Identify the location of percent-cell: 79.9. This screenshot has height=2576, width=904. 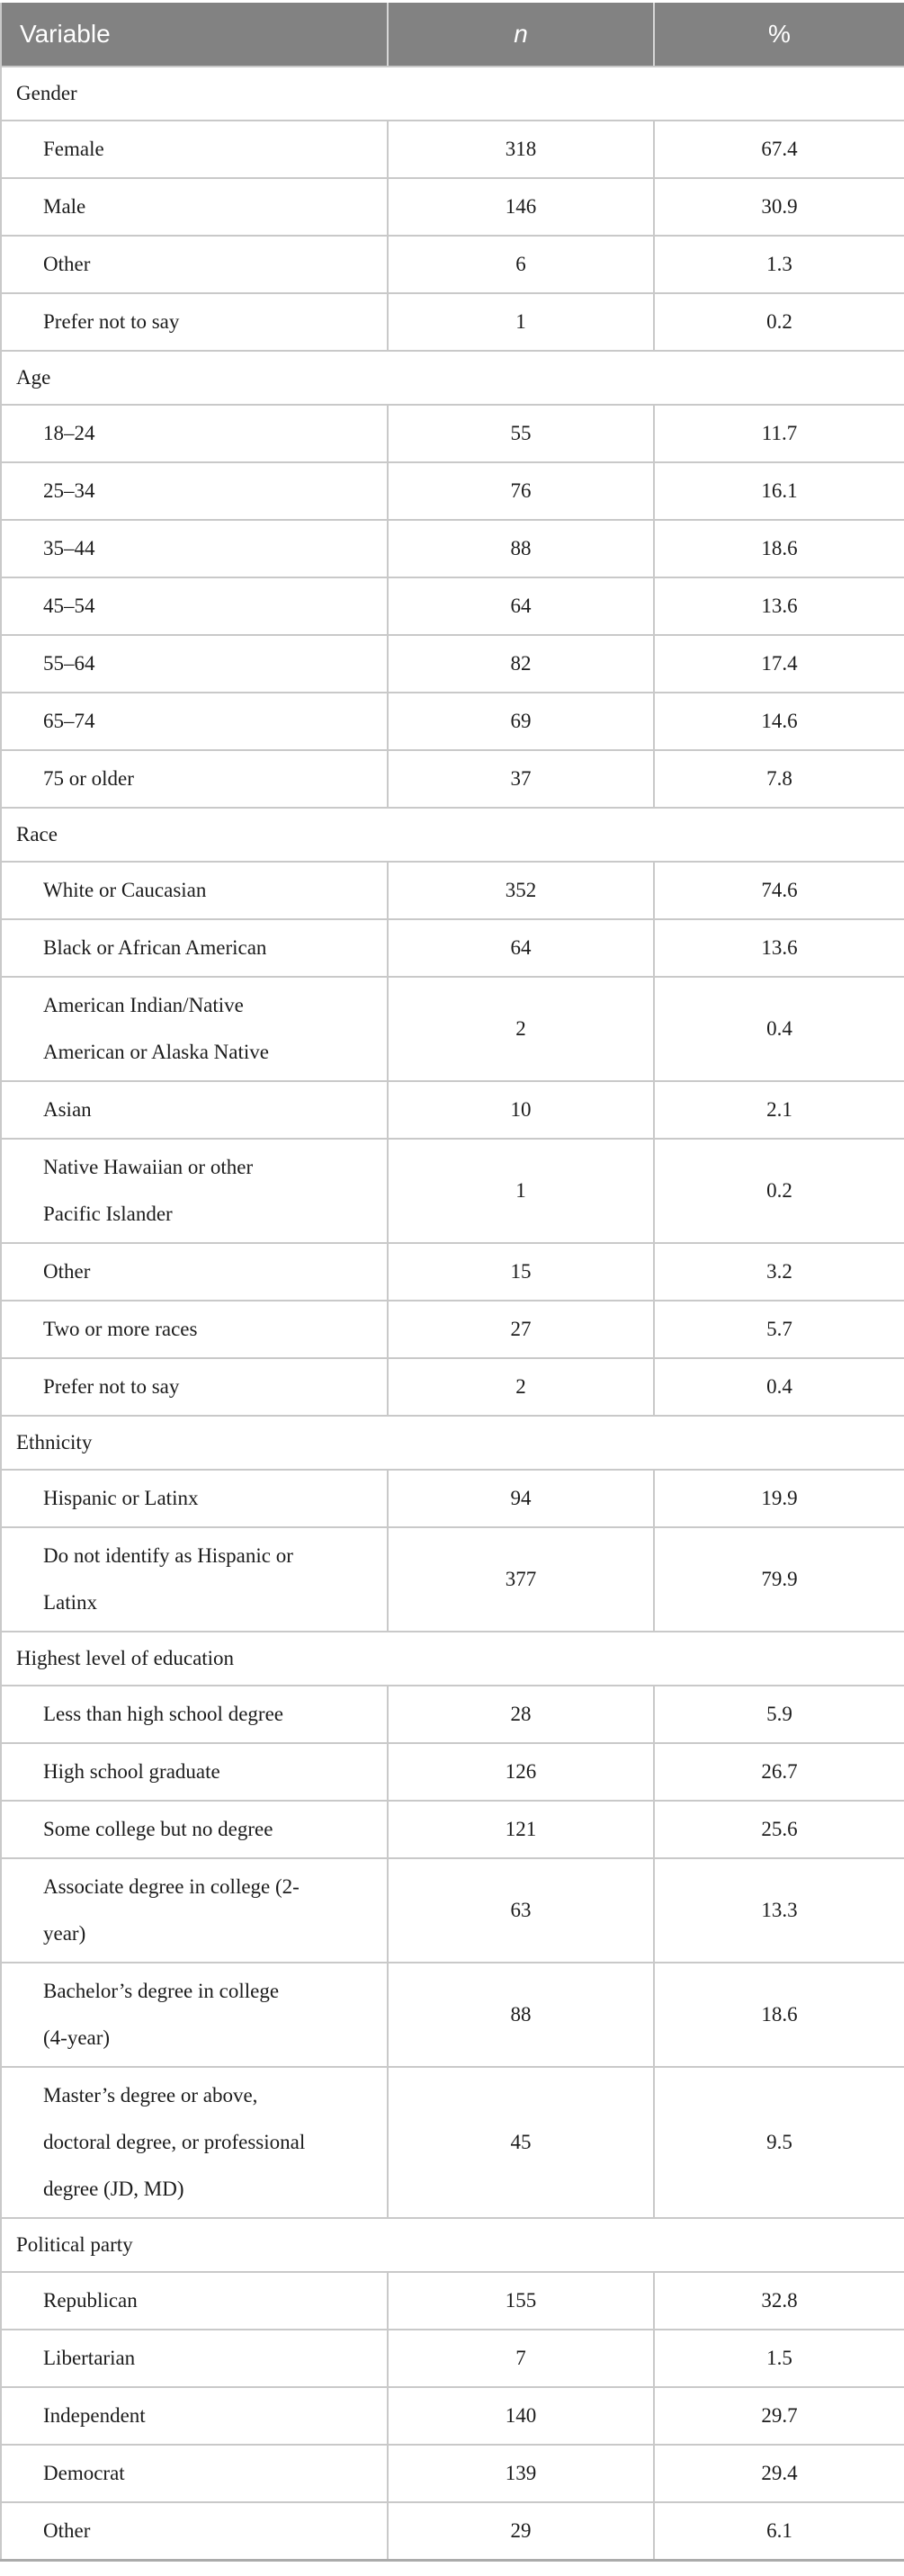
(779, 1579).